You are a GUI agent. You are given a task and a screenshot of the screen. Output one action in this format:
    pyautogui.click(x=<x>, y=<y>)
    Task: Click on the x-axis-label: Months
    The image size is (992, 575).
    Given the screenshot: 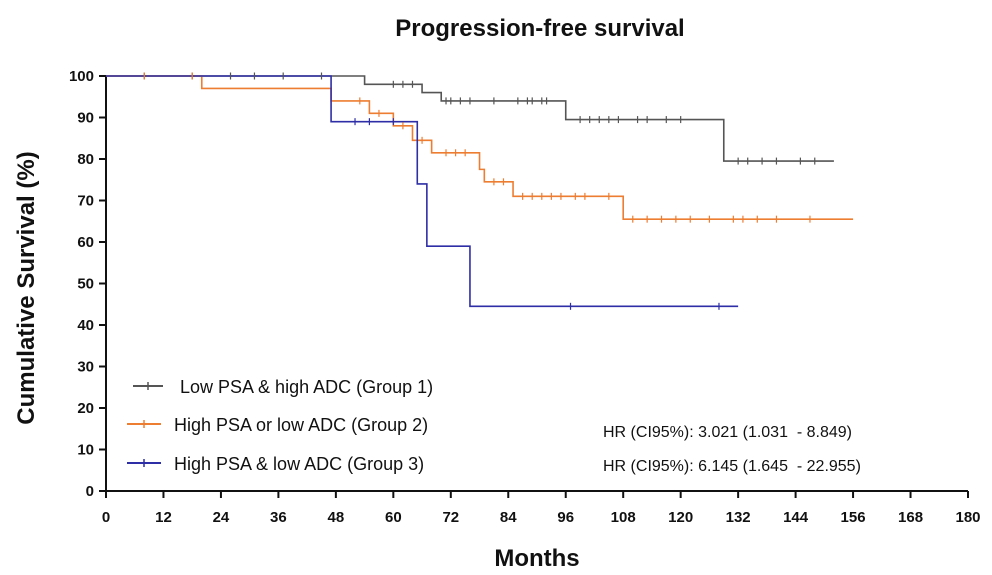 What is the action you would take?
    pyautogui.click(x=536, y=558)
    